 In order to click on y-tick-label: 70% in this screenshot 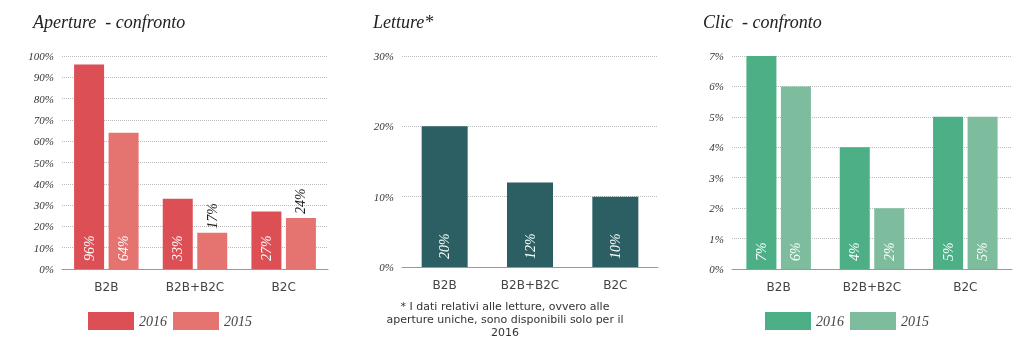, I will do `click(43, 119)`.